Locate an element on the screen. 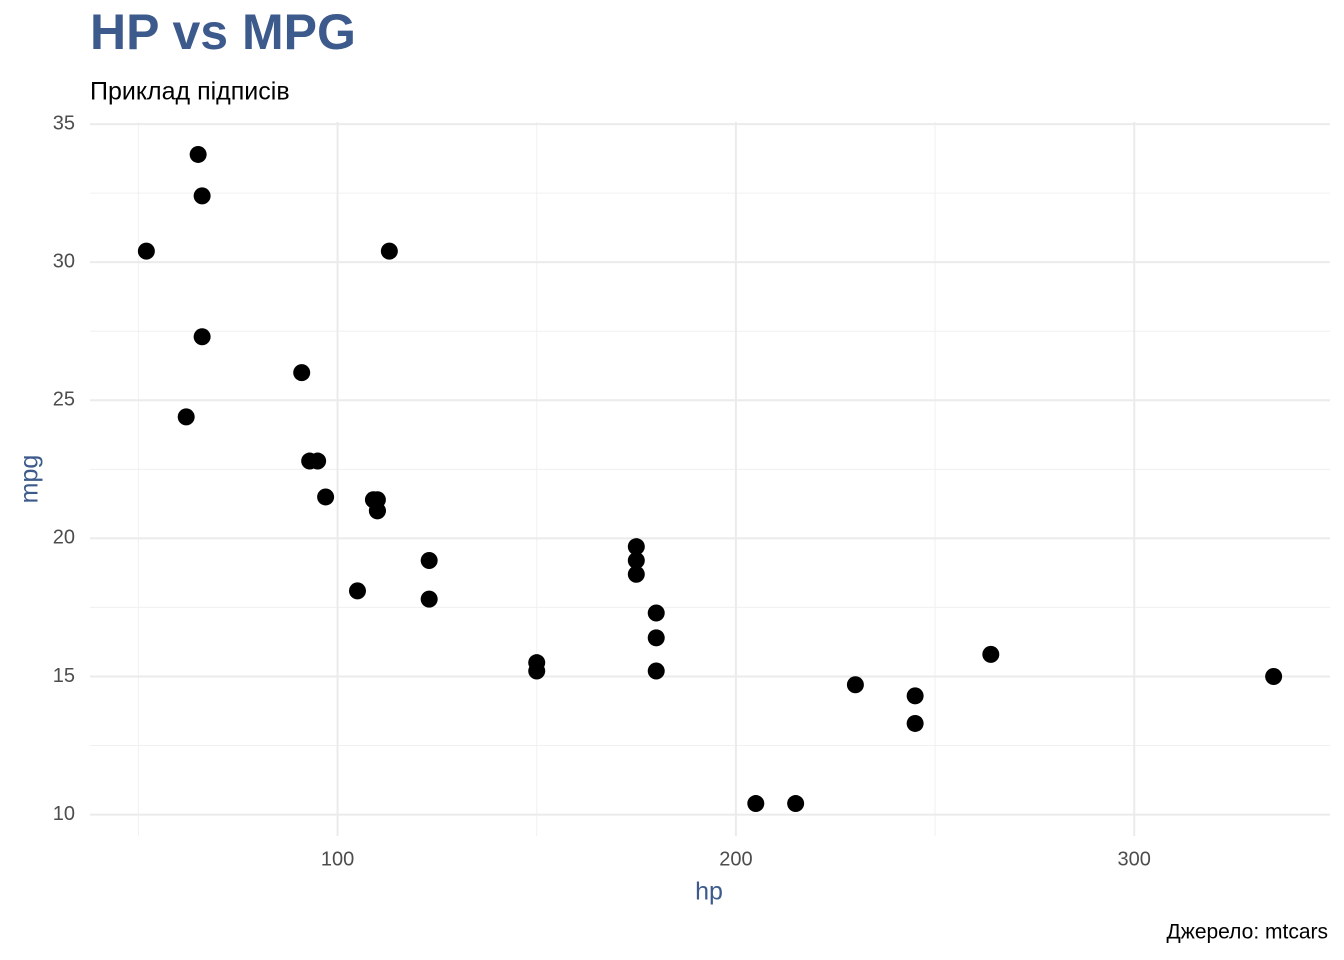  caption: Джерело: mtcars is located at coordinates (1247, 932).